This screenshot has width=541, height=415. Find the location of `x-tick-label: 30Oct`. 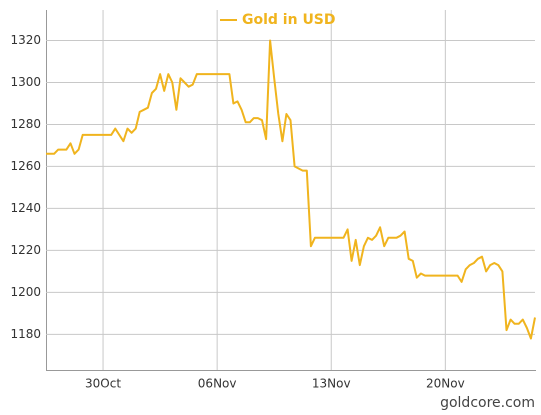

x-tick-label: 30Oct is located at coordinates (103, 384).